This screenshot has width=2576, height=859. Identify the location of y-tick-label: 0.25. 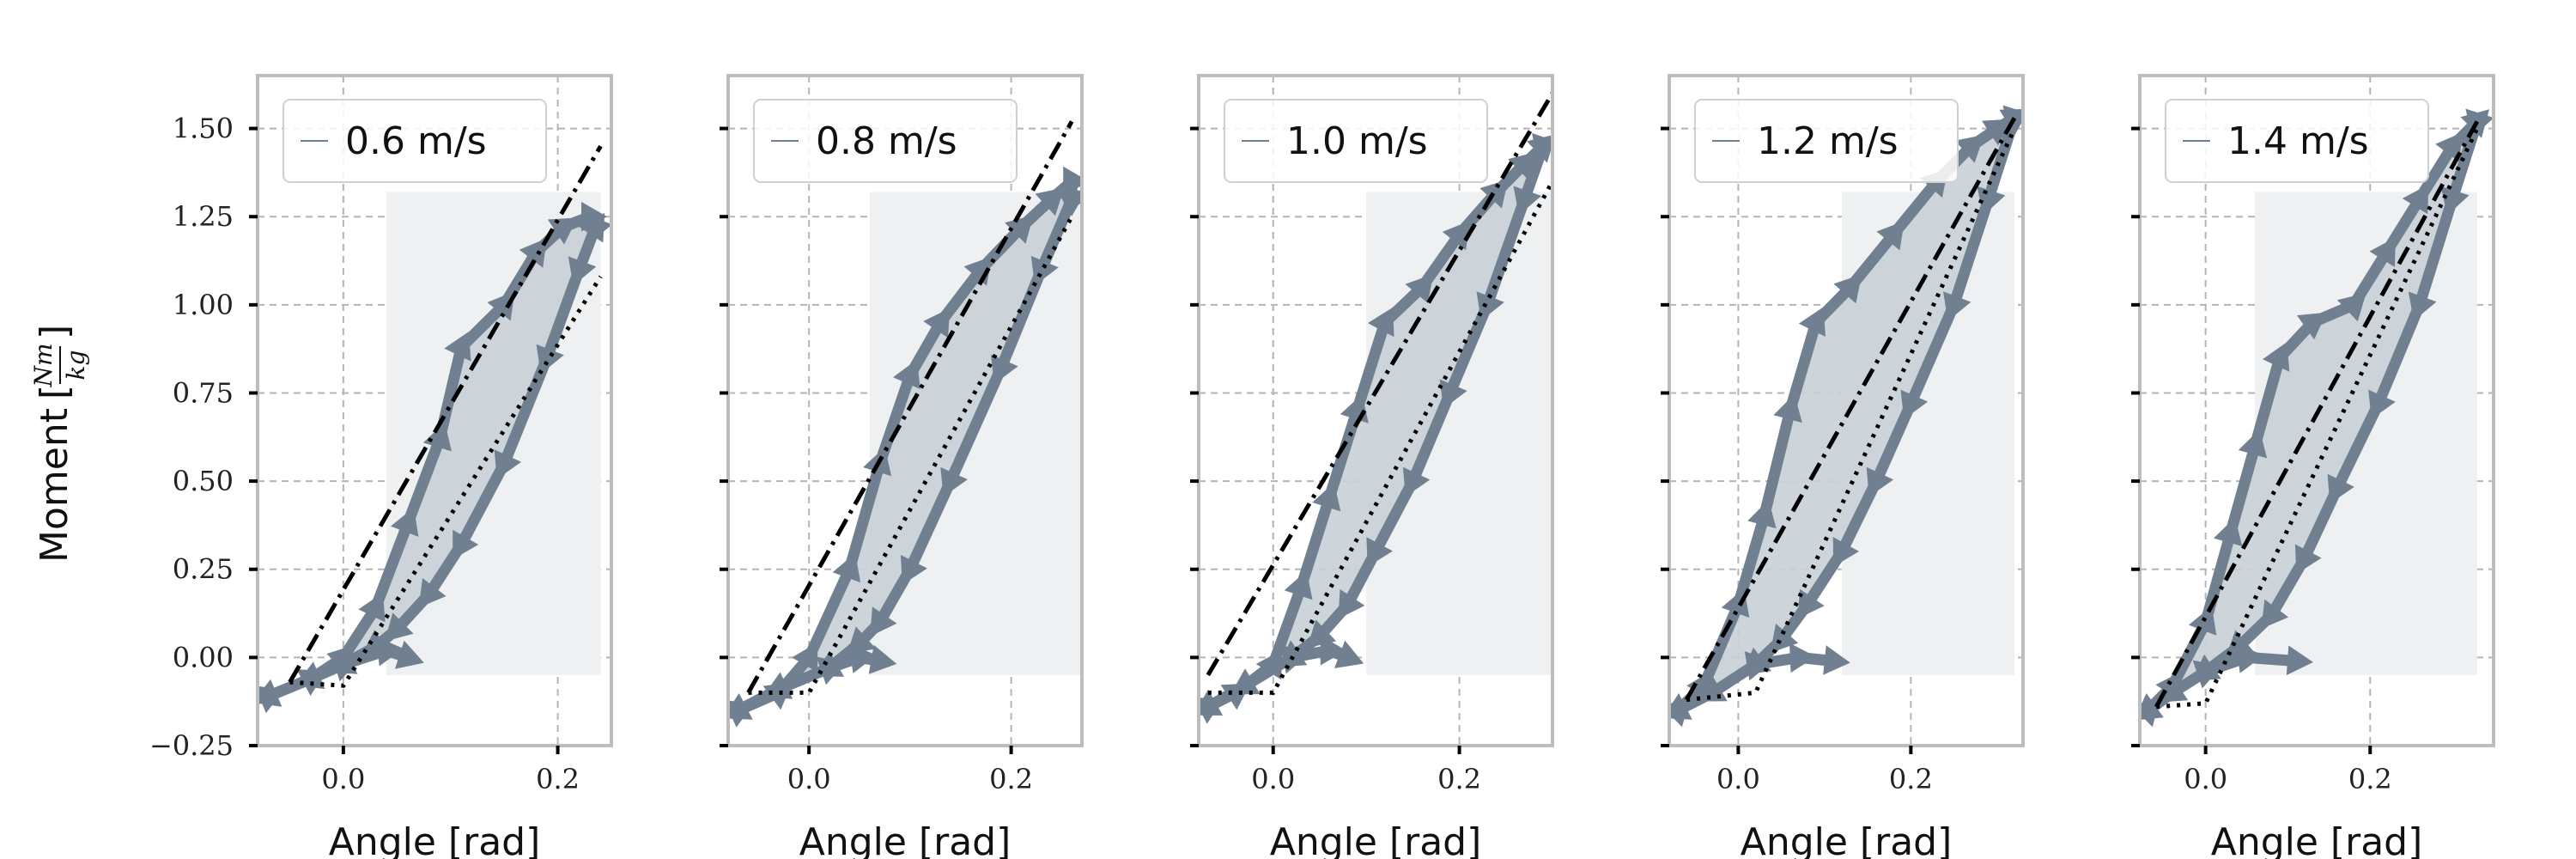
(203, 569).